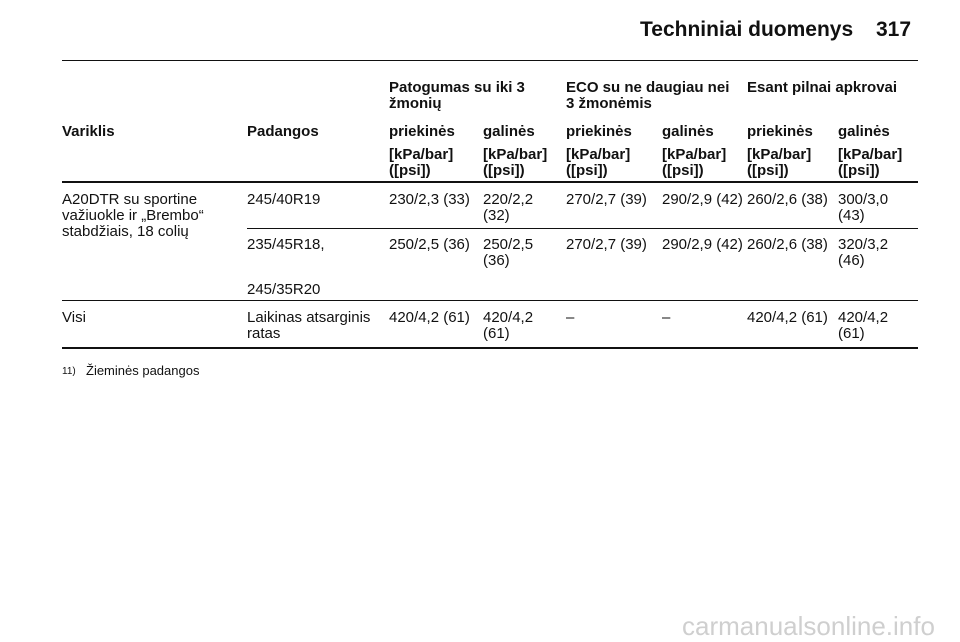  Describe the element at coordinates (283, 131) in the screenshot. I see `column-header: Padangos` at that location.